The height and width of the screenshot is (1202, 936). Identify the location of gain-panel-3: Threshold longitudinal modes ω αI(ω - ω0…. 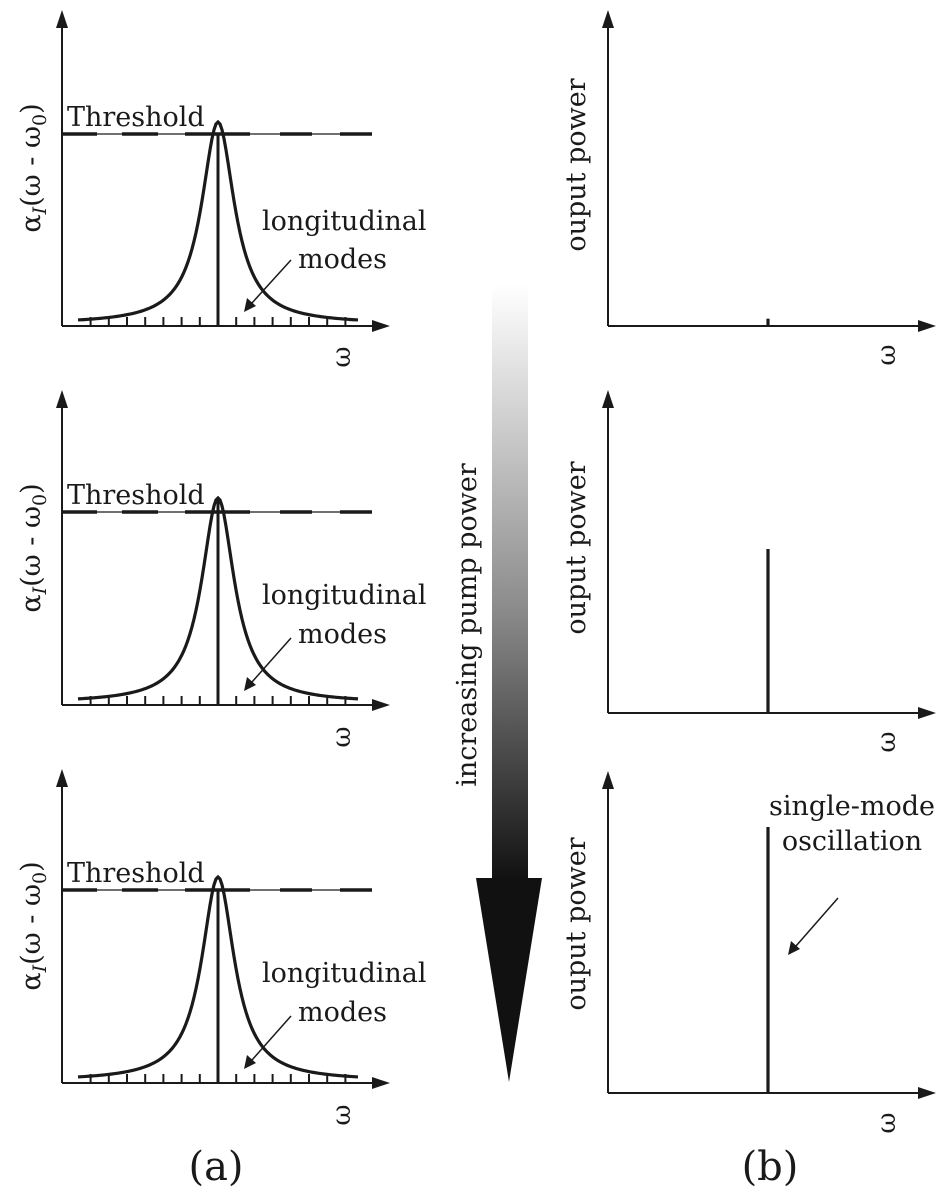
(221, 947).